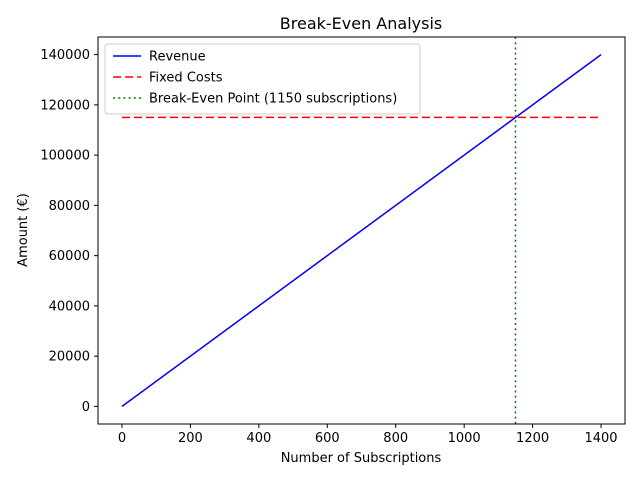 Image resolution: width=640 pixels, height=480 pixels. What do you see at coordinates (532, 438) in the screenshot?
I see `x-tick-label-6: 1200` at bounding box center [532, 438].